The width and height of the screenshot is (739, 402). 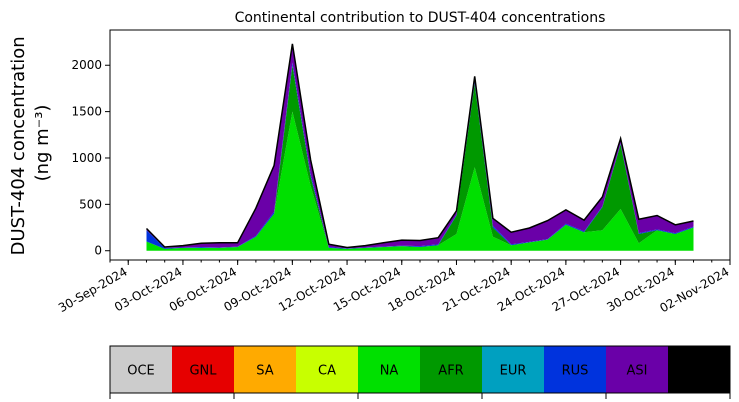 I want to click on legend-label-asi: ASI, so click(x=637, y=371).